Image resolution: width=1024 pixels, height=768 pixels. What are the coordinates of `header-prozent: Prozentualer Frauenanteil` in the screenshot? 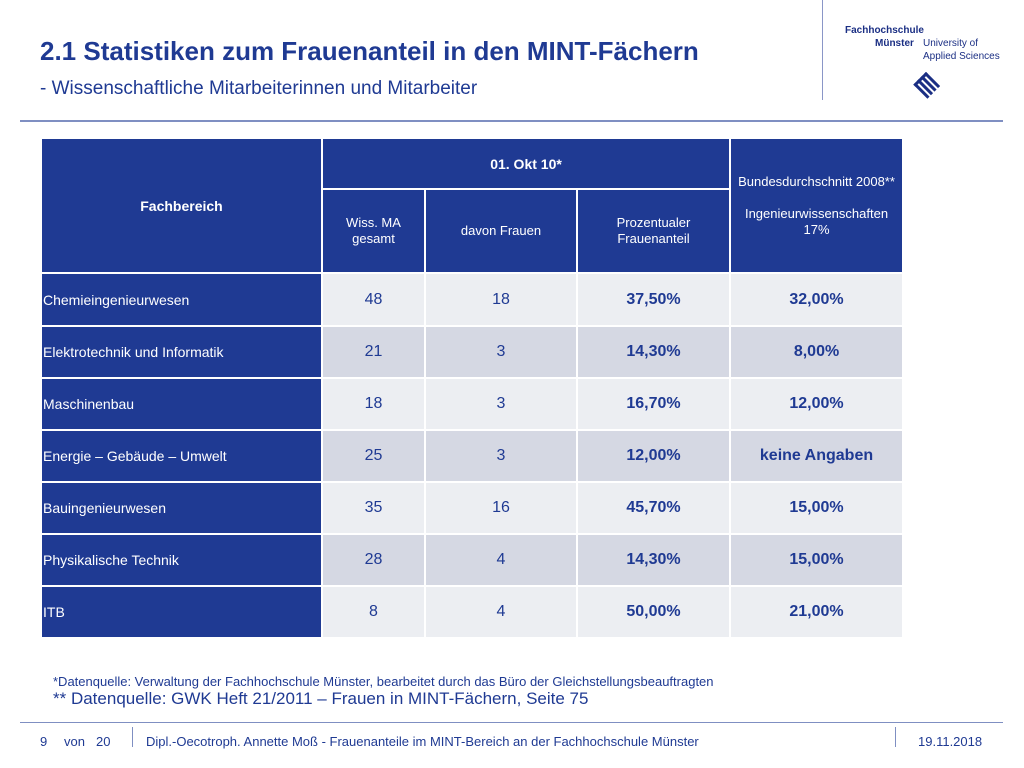 It's located at (653, 231).